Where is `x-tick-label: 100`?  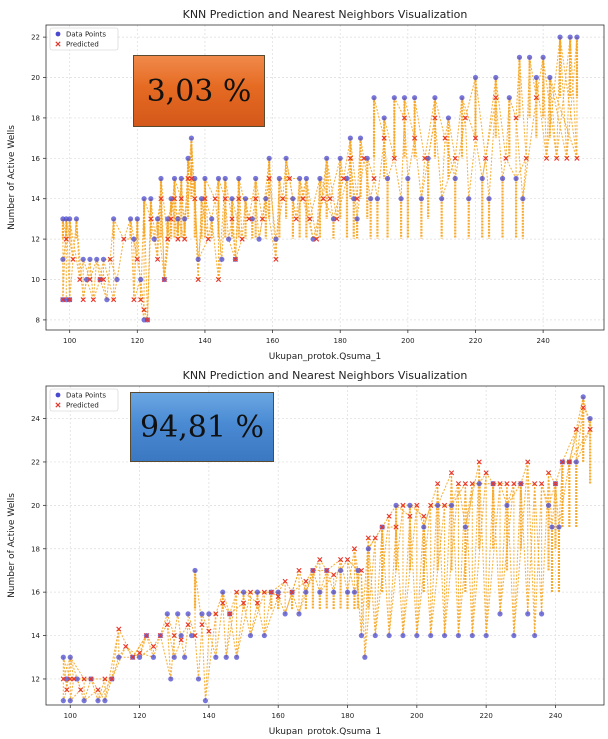
x-tick-label: 100 is located at coordinates (70, 716).